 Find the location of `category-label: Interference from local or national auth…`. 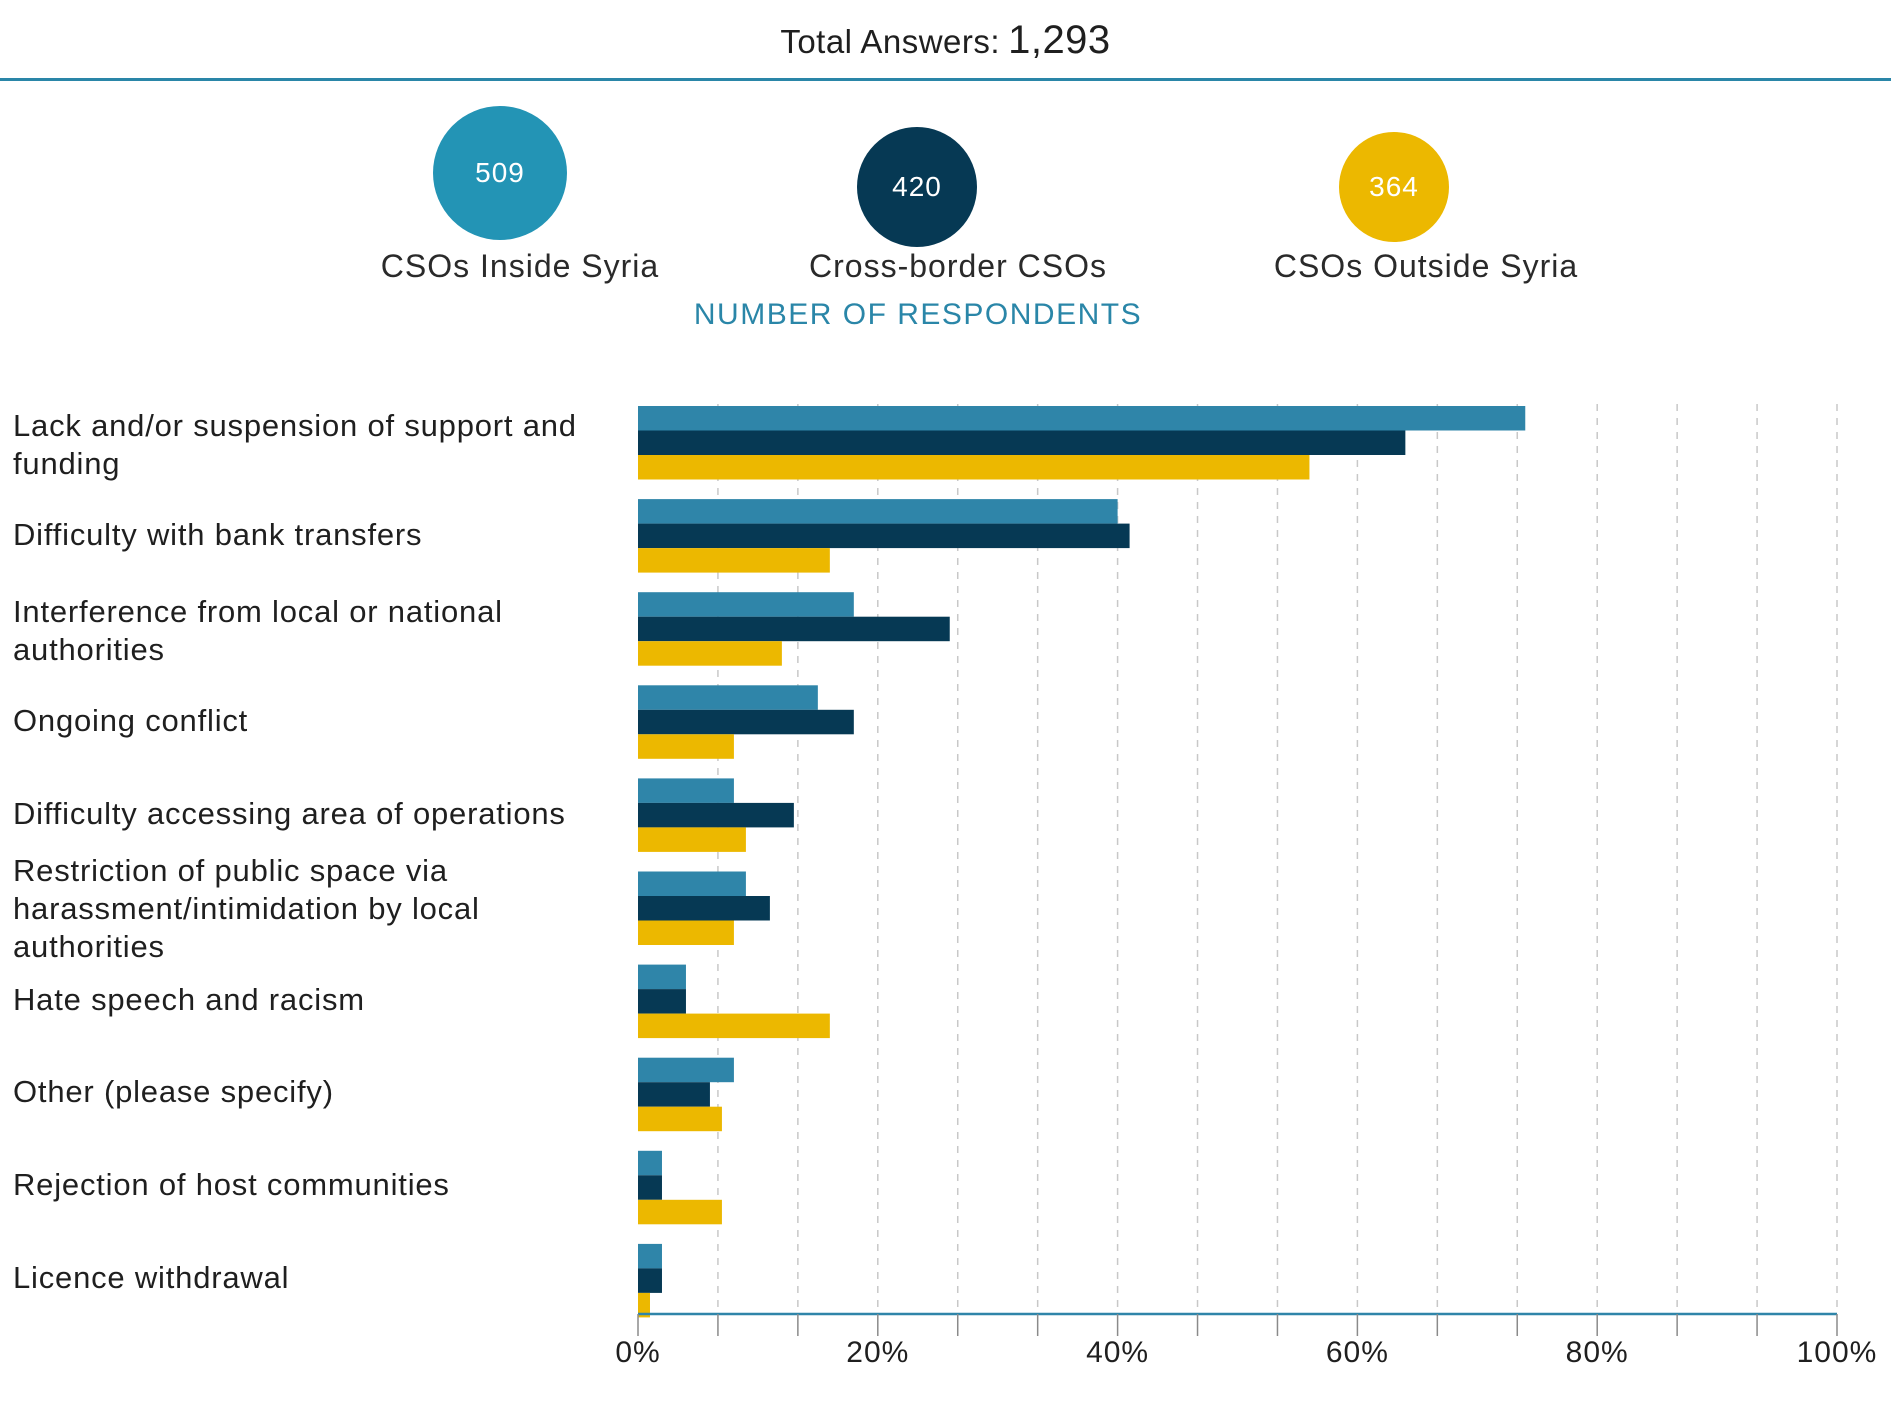

category-label: Interference from local or national auth… is located at coordinates (258, 630).